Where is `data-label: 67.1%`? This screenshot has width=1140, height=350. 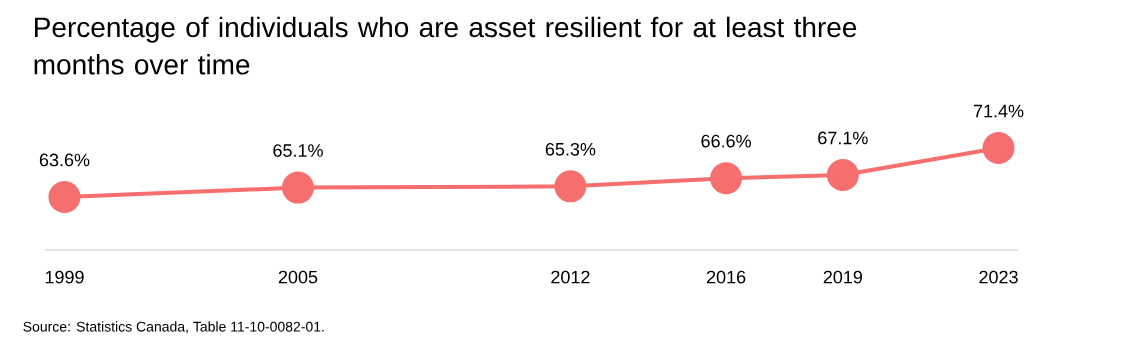
data-label: 67.1% is located at coordinates (843, 138).